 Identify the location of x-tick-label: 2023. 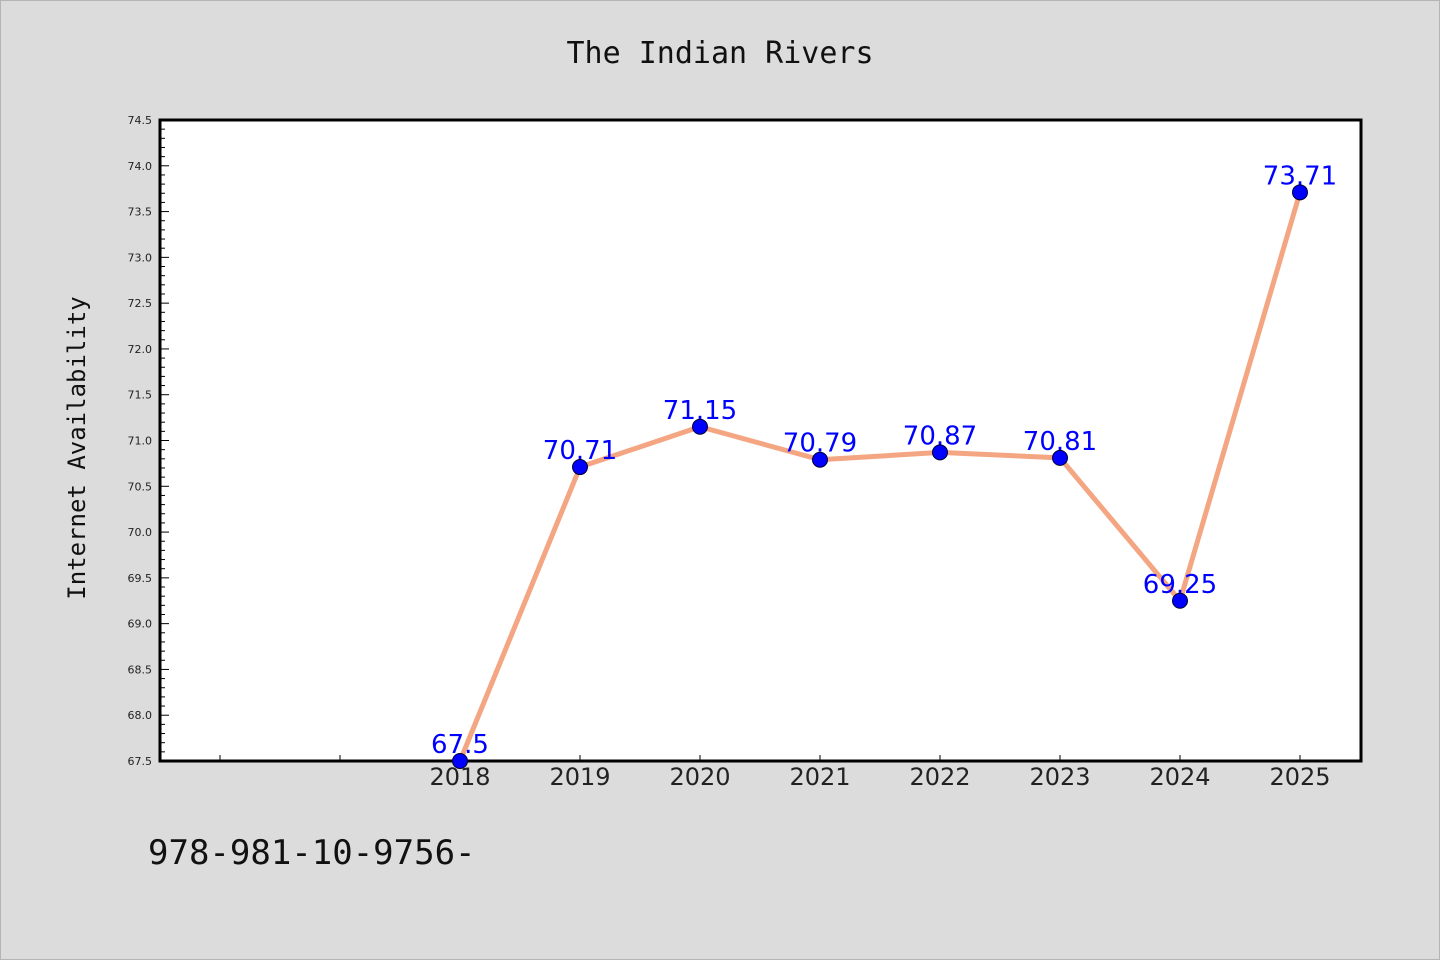
(1059, 777).